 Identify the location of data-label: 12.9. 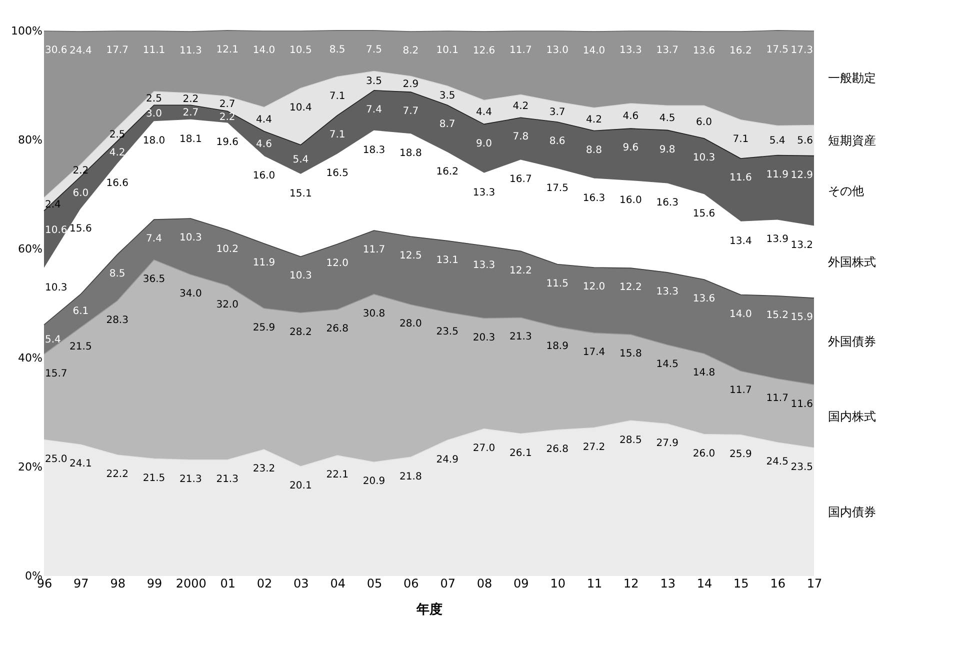
(801, 175).